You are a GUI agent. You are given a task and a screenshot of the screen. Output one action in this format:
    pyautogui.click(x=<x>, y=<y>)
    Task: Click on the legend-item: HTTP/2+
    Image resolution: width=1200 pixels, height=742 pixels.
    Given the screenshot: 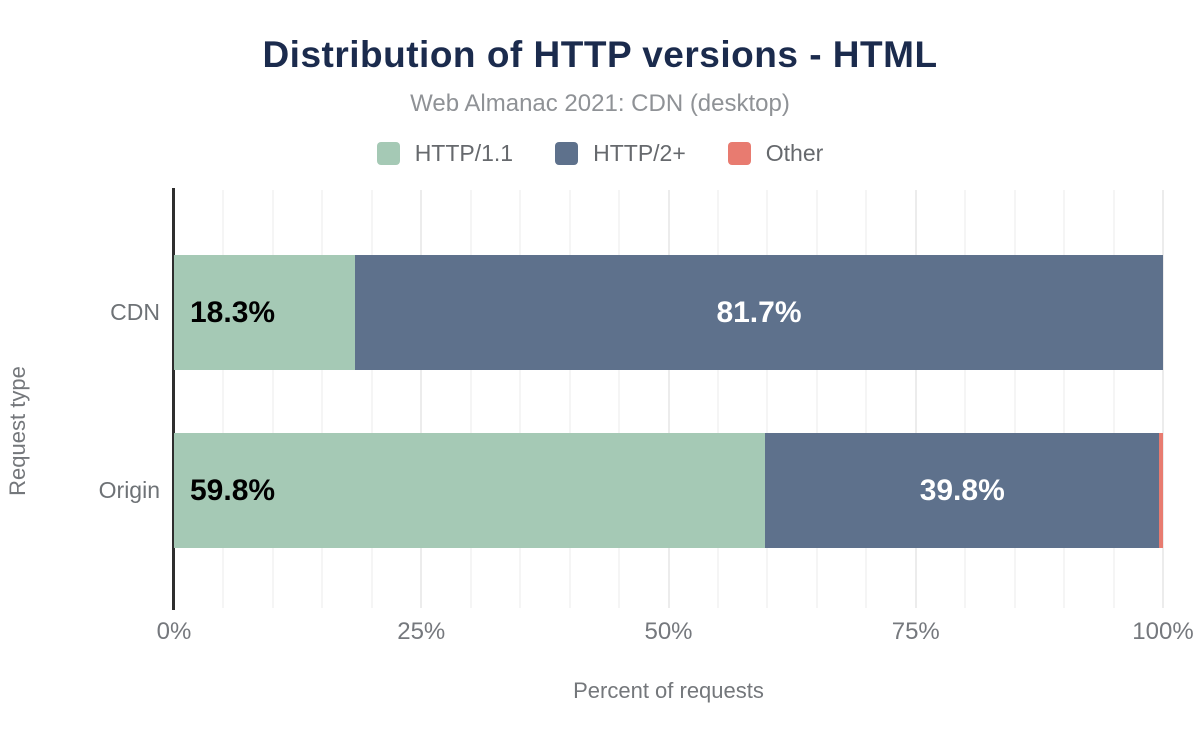 What is the action you would take?
    pyautogui.click(x=620, y=153)
    